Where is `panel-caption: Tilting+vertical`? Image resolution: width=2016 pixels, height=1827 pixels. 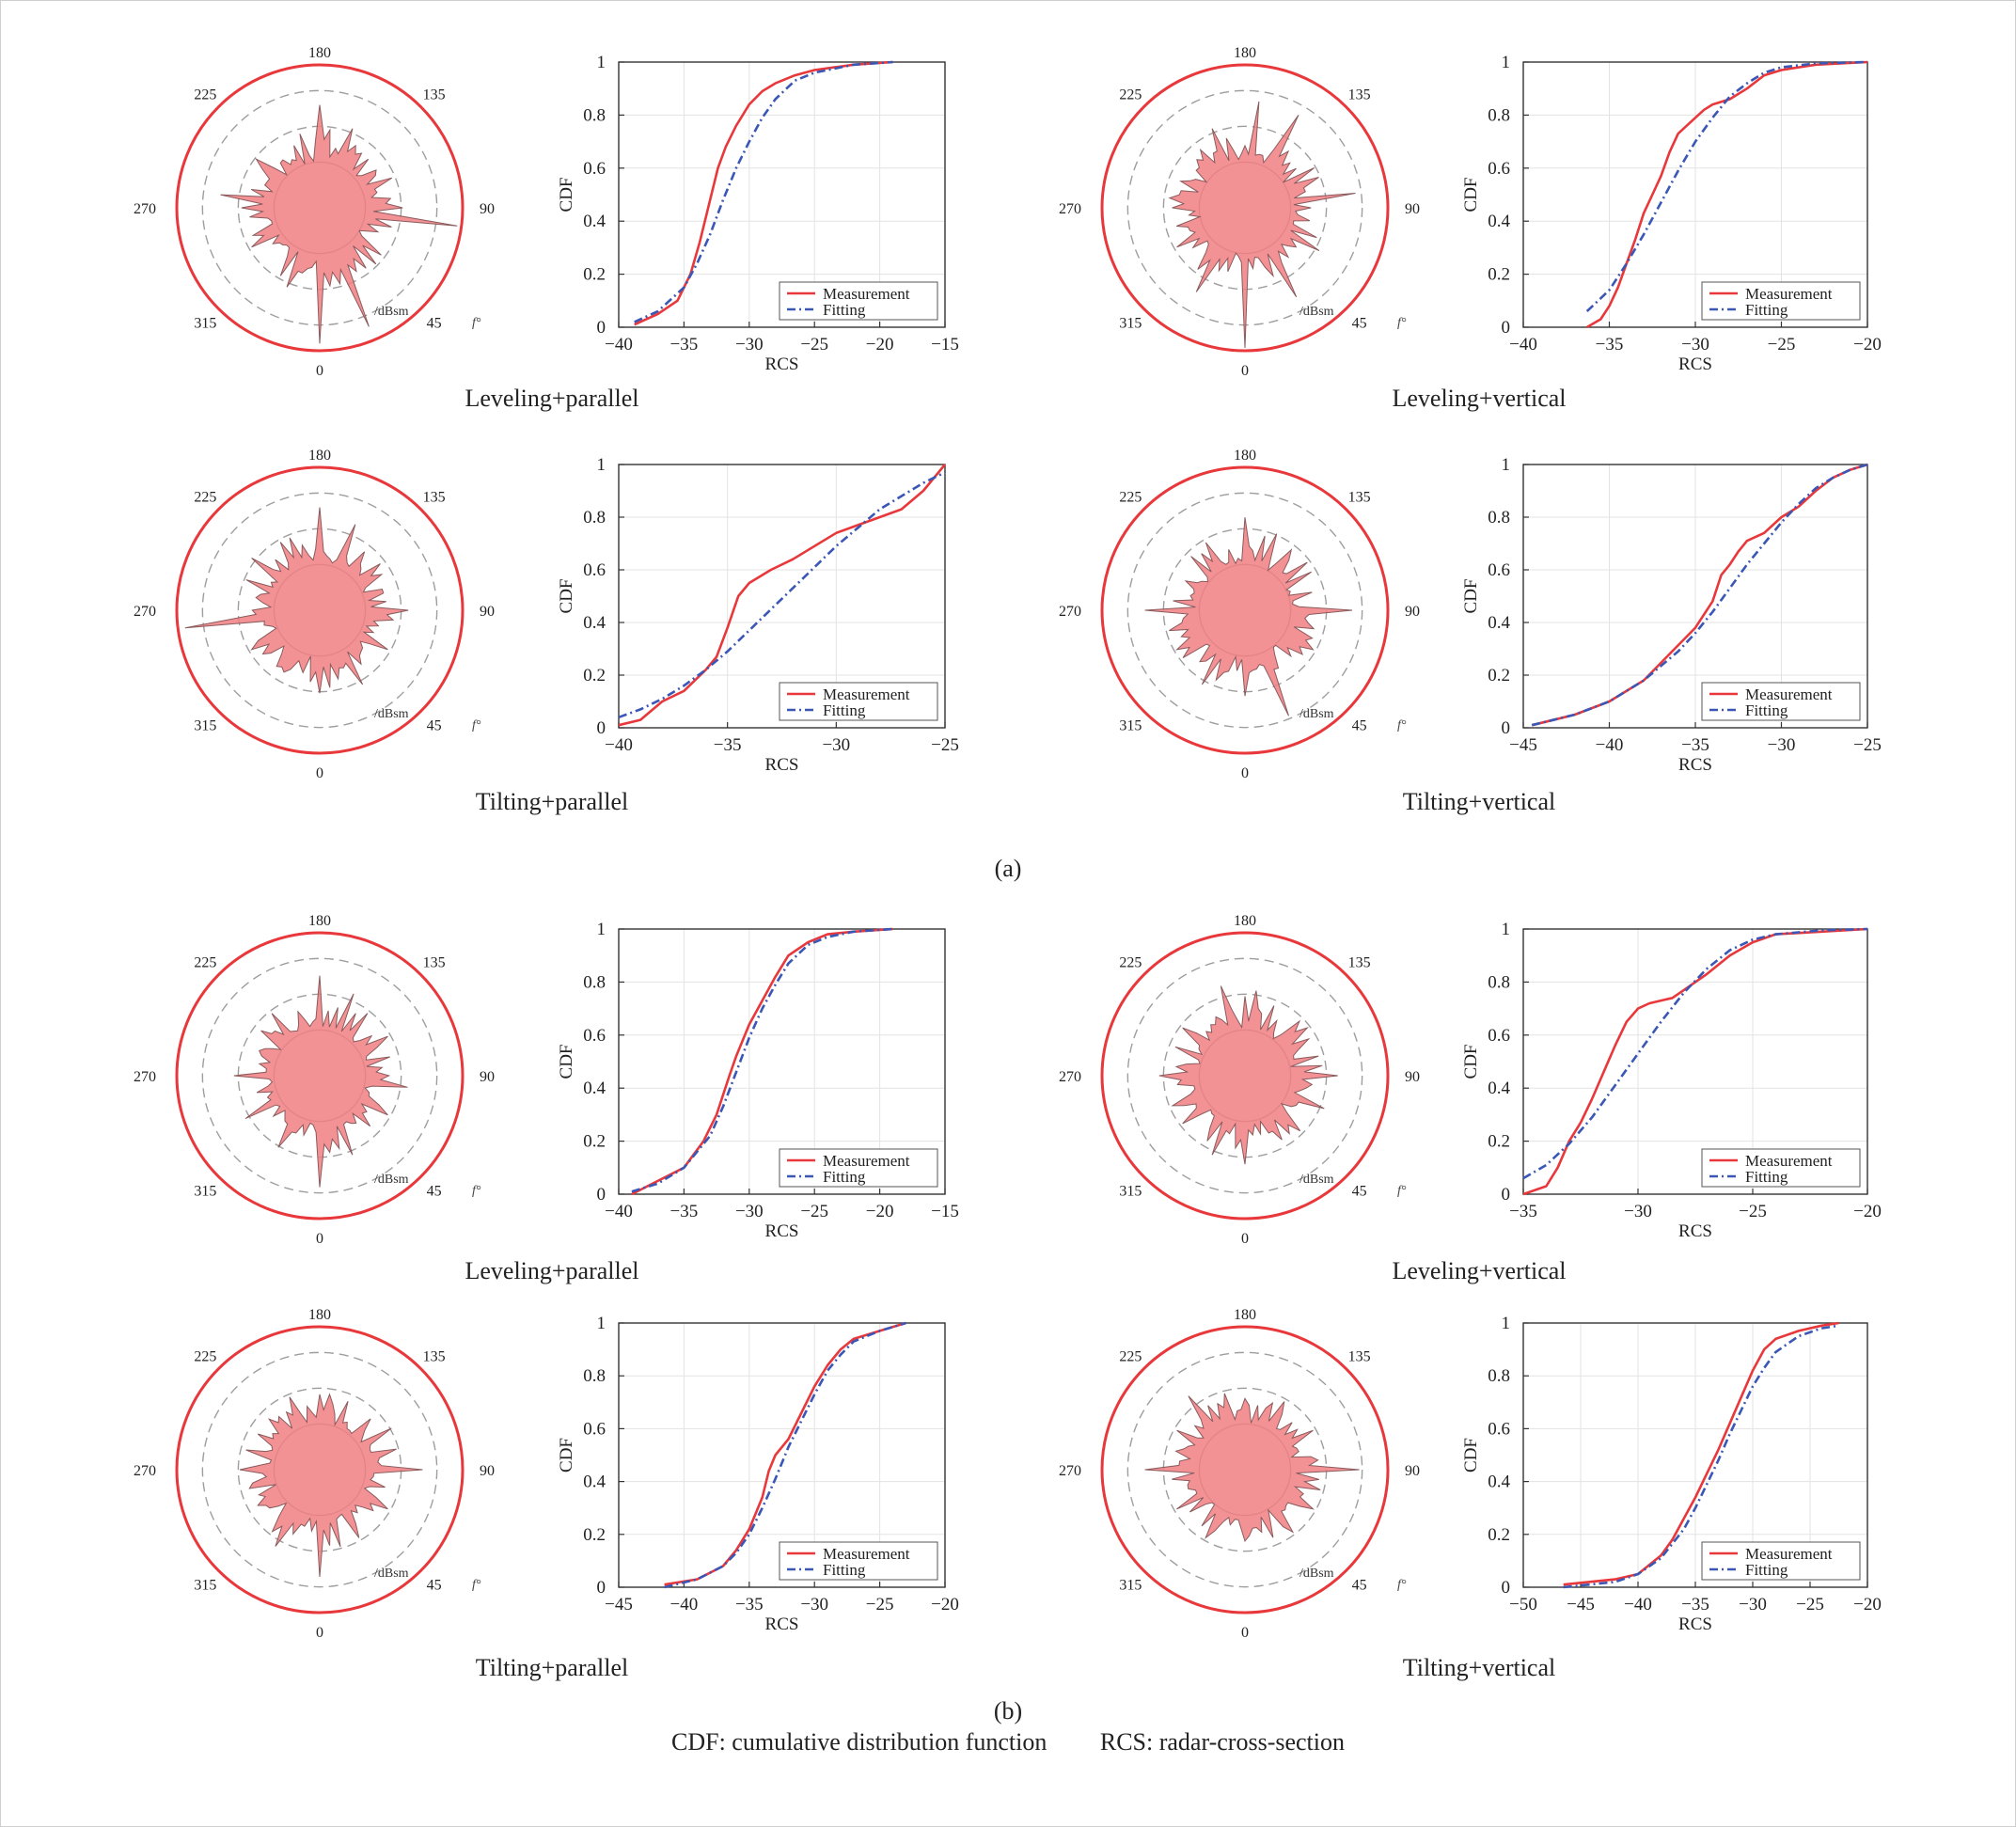
panel-caption: Tilting+vertical is located at coordinates (1479, 1668).